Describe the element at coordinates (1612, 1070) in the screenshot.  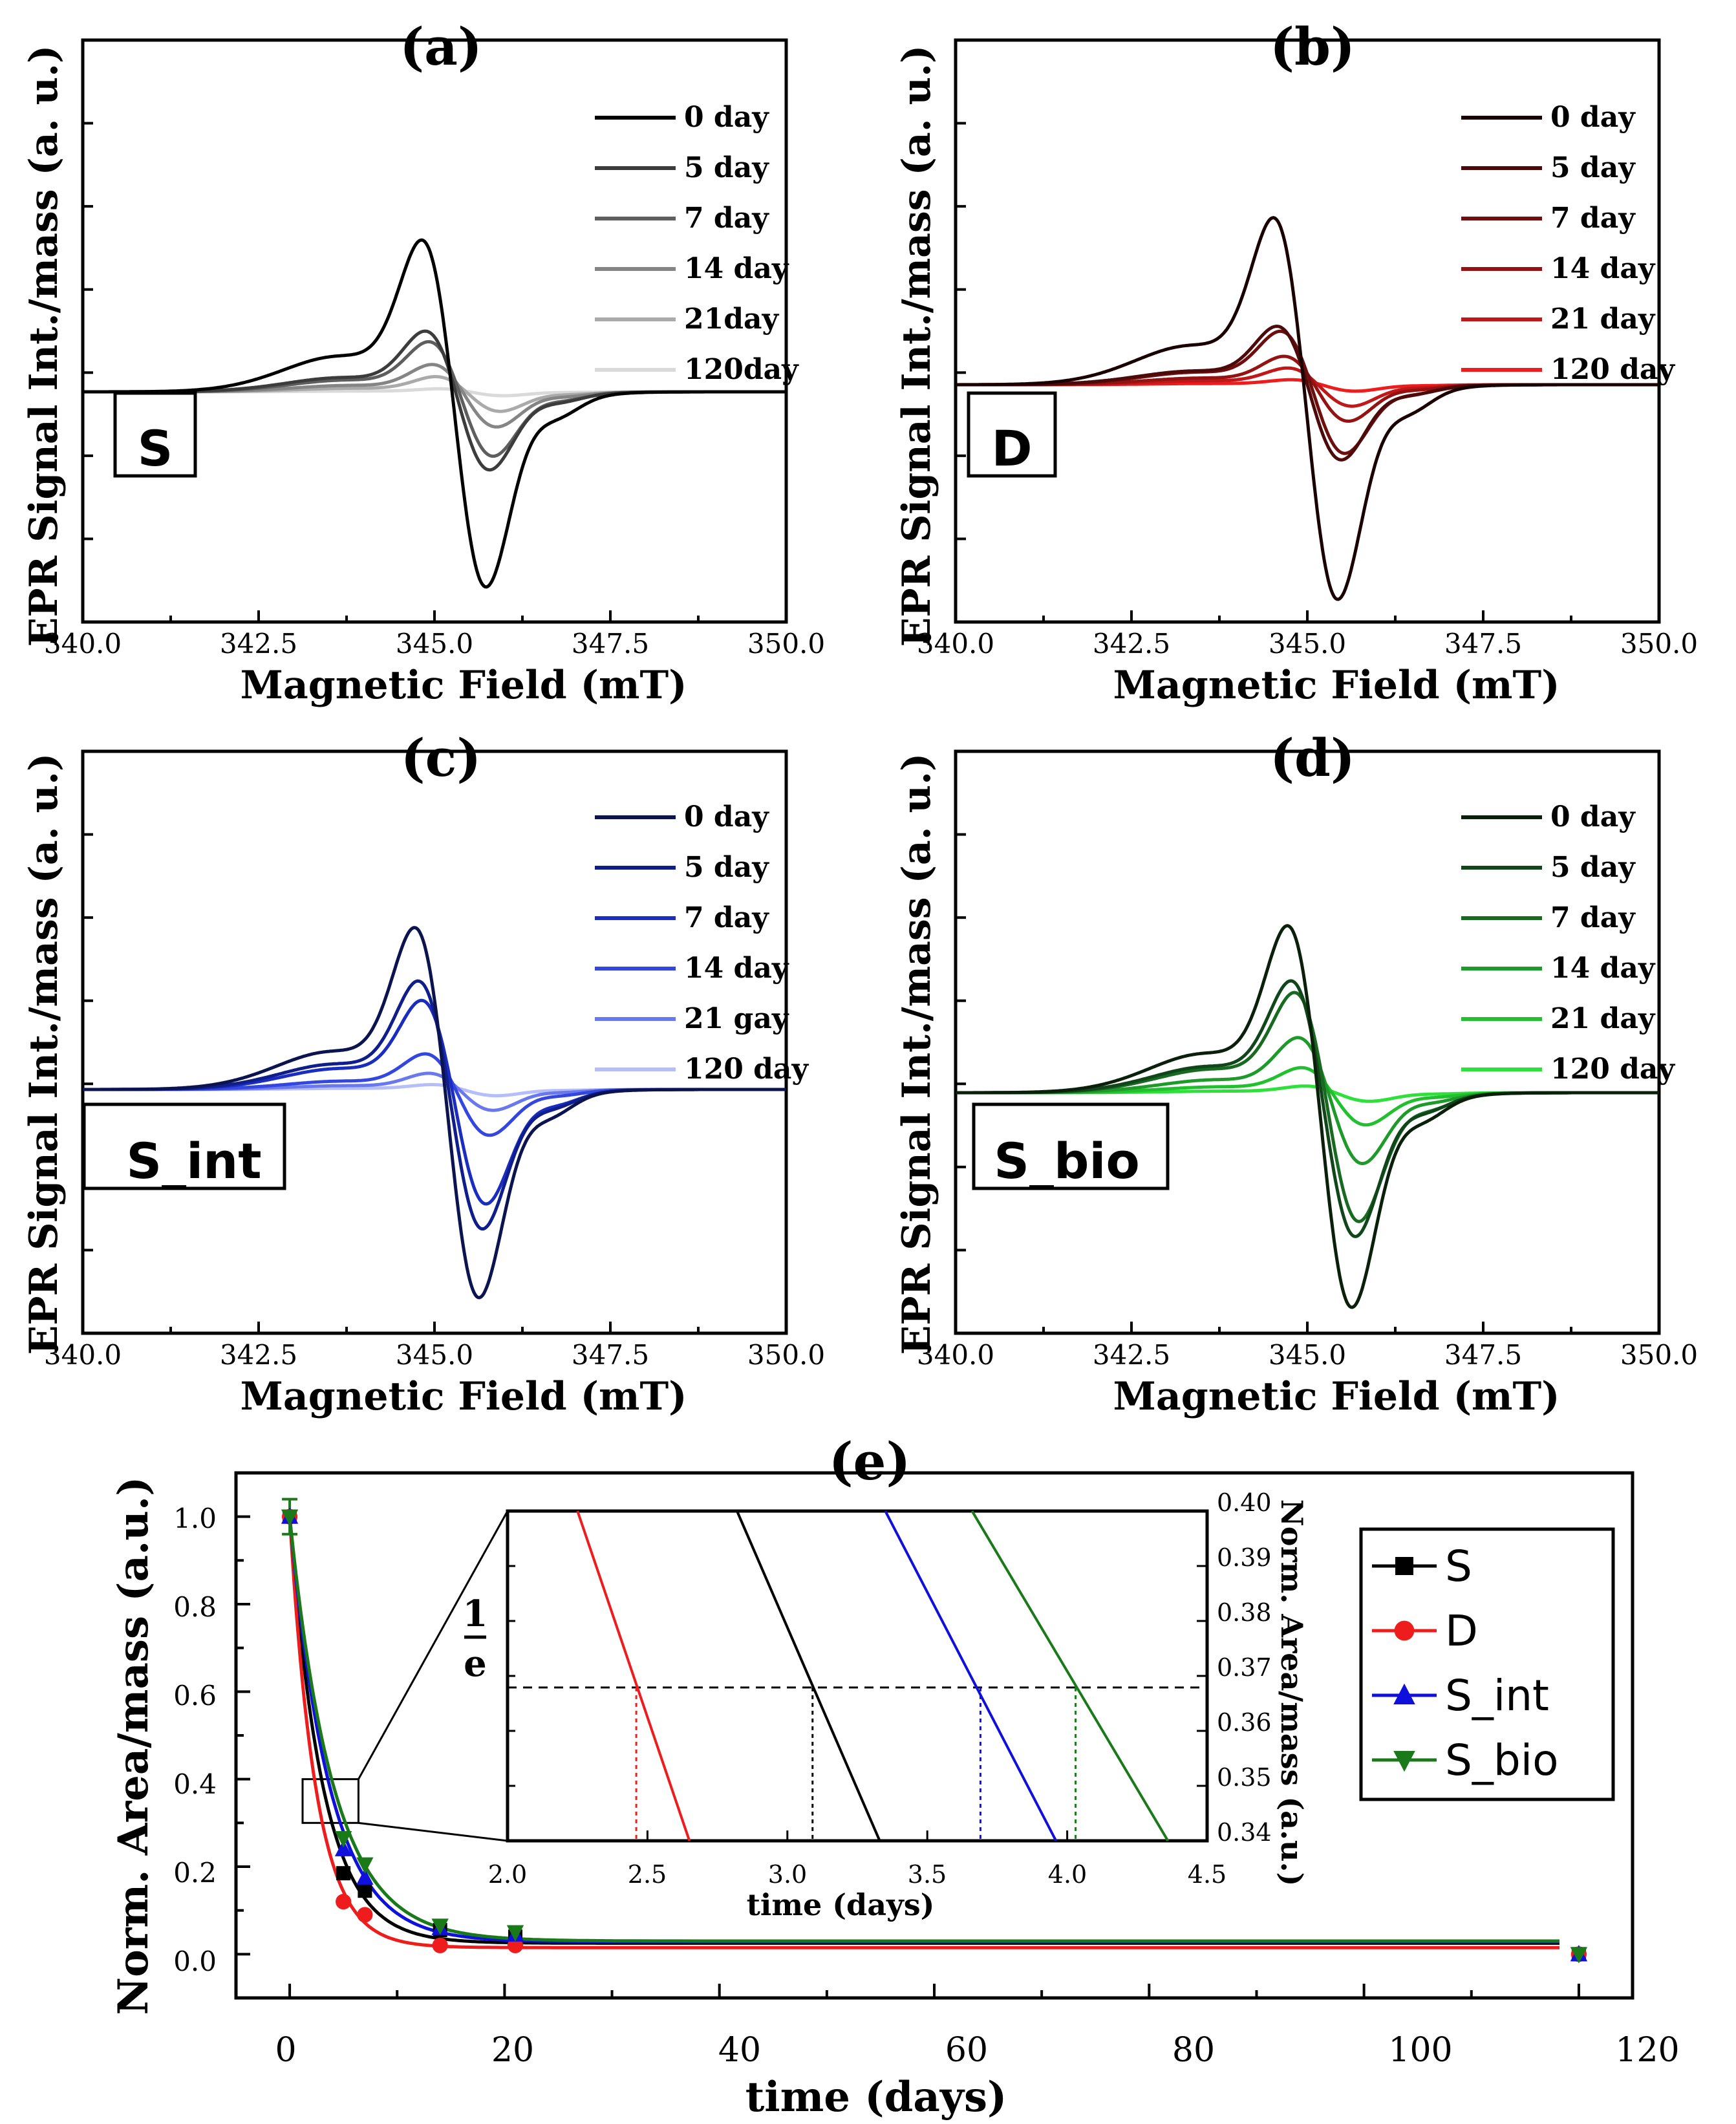
I see `legend-label: 120 day` at that location.